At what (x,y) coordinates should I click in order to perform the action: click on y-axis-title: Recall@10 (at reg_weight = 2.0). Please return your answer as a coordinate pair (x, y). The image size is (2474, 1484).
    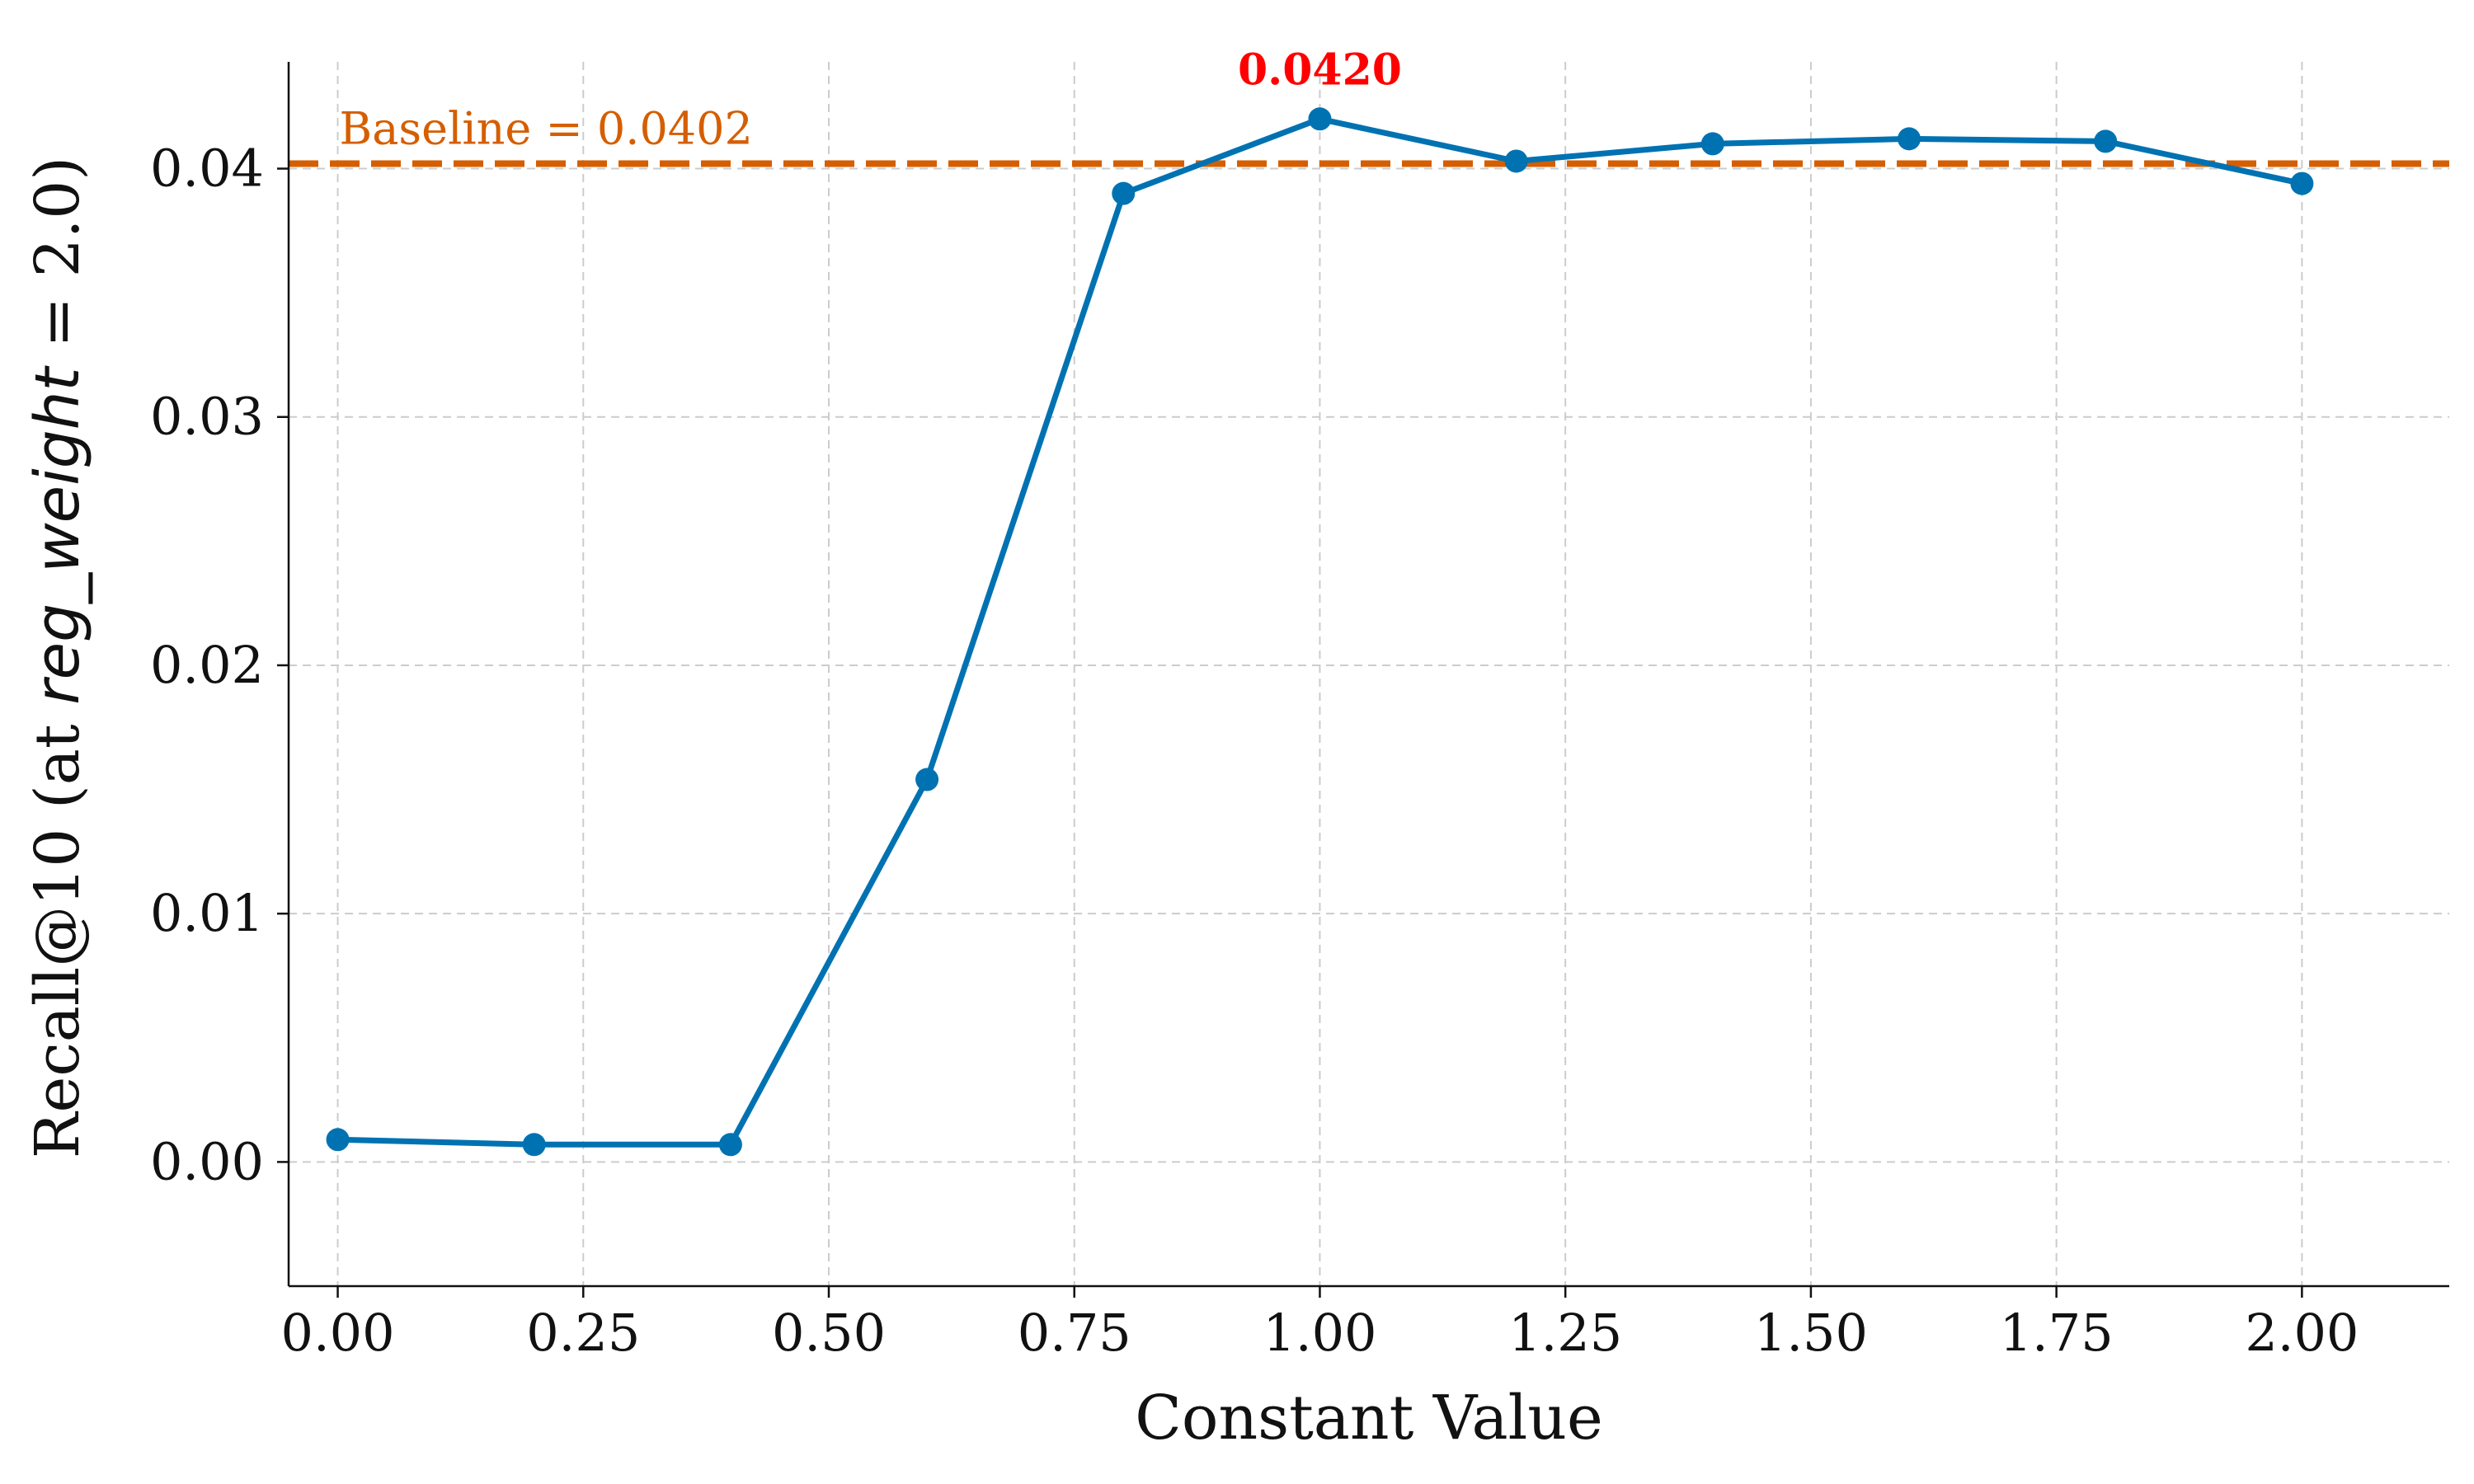
    Looking at the image, I should click on (57, 657).